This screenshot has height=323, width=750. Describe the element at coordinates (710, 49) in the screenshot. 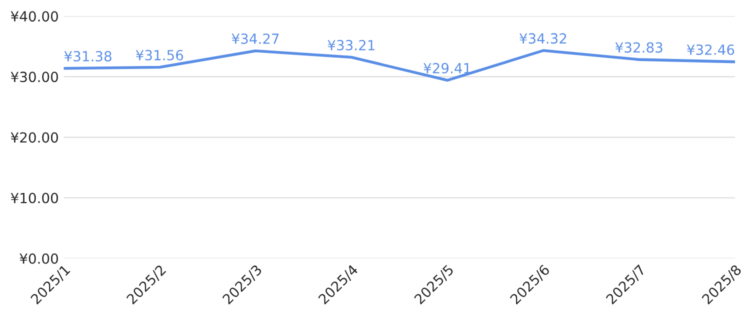

I see `data-label: ¥32.46` at that location.